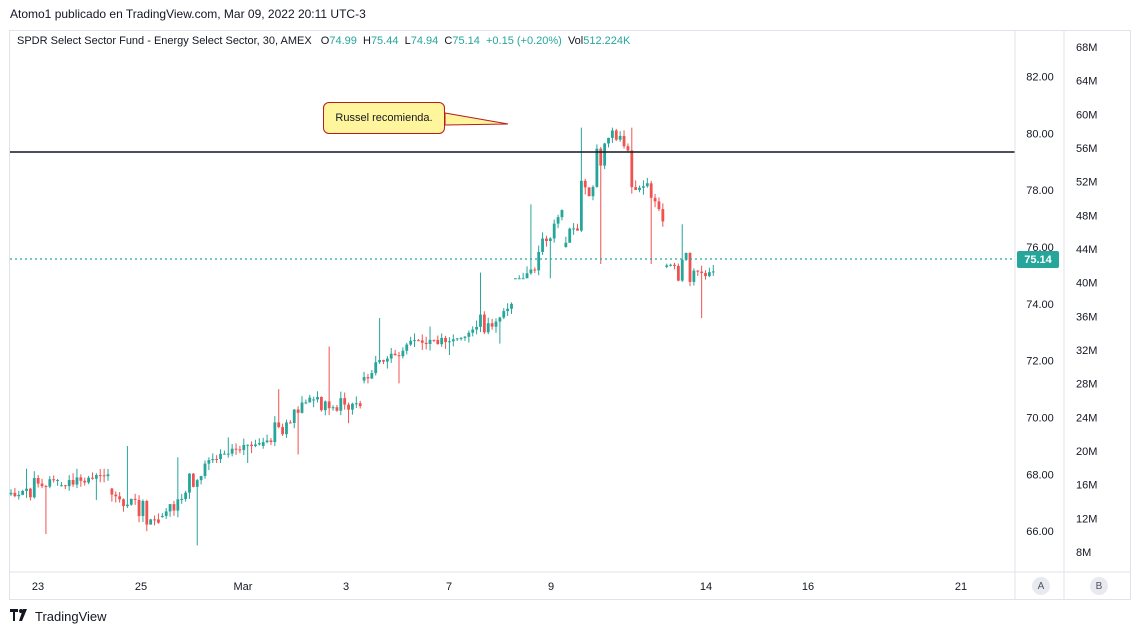  What do you see at coordinates (1041, 586) in the screenshot?
I see `auto-scale-button: A` at bounding box center [1041, 586].